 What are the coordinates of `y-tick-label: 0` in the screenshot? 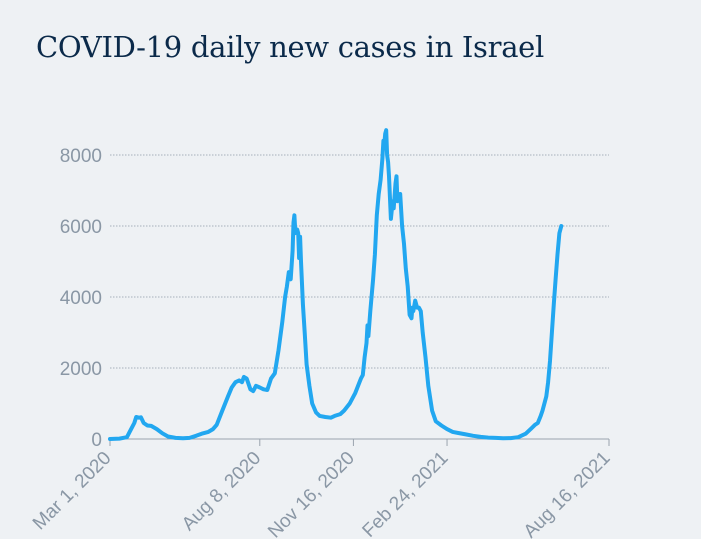 It's located at (96, 440).